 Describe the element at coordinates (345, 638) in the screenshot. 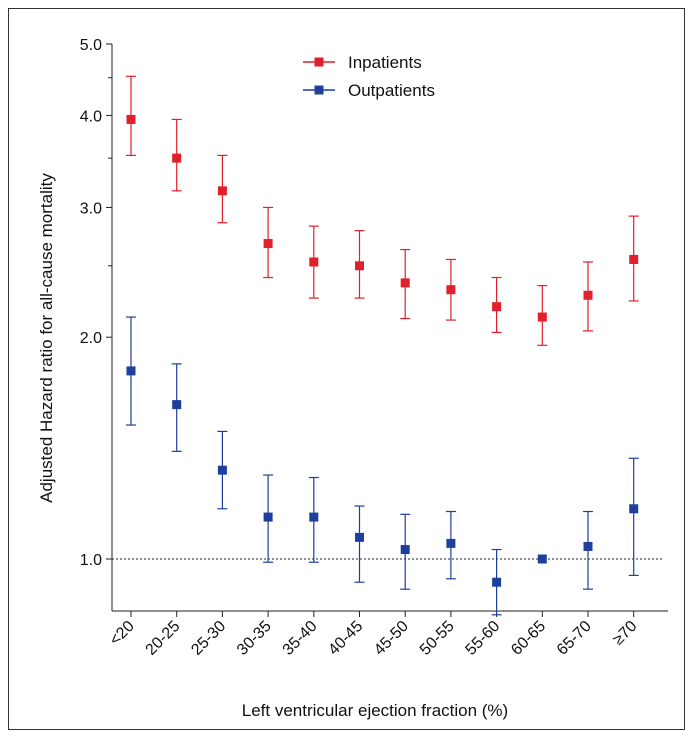

I see `x-tick-label: 40-45` at that location.